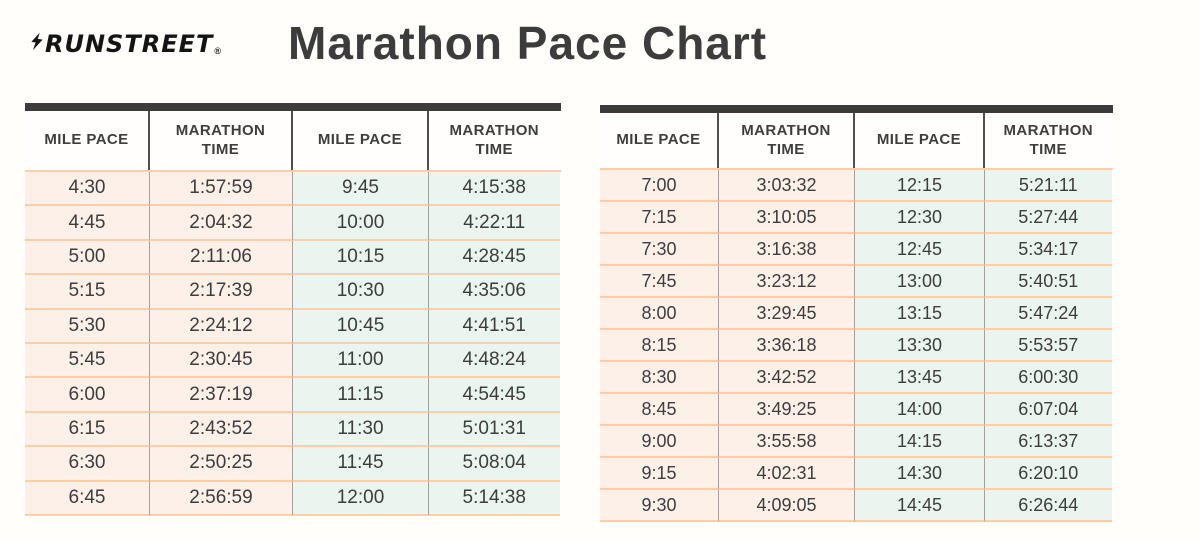  What do you see at coordinates (659, 314) in the screenshot?
I see `mile-pace-cell: 8:00` at bounding box center [659, 314].